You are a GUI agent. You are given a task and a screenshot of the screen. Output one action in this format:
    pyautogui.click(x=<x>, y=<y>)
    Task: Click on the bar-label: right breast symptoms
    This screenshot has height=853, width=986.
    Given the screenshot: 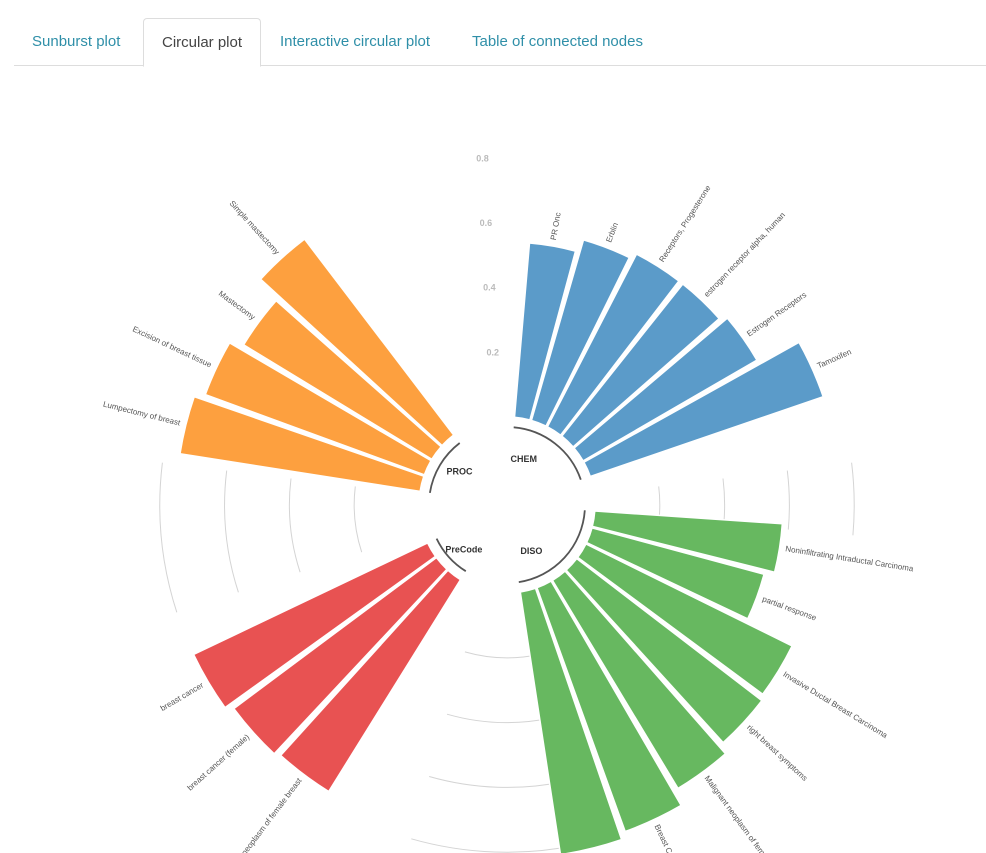 What is the action you would take?
    pyautogui.click(x=777, y=753)
    